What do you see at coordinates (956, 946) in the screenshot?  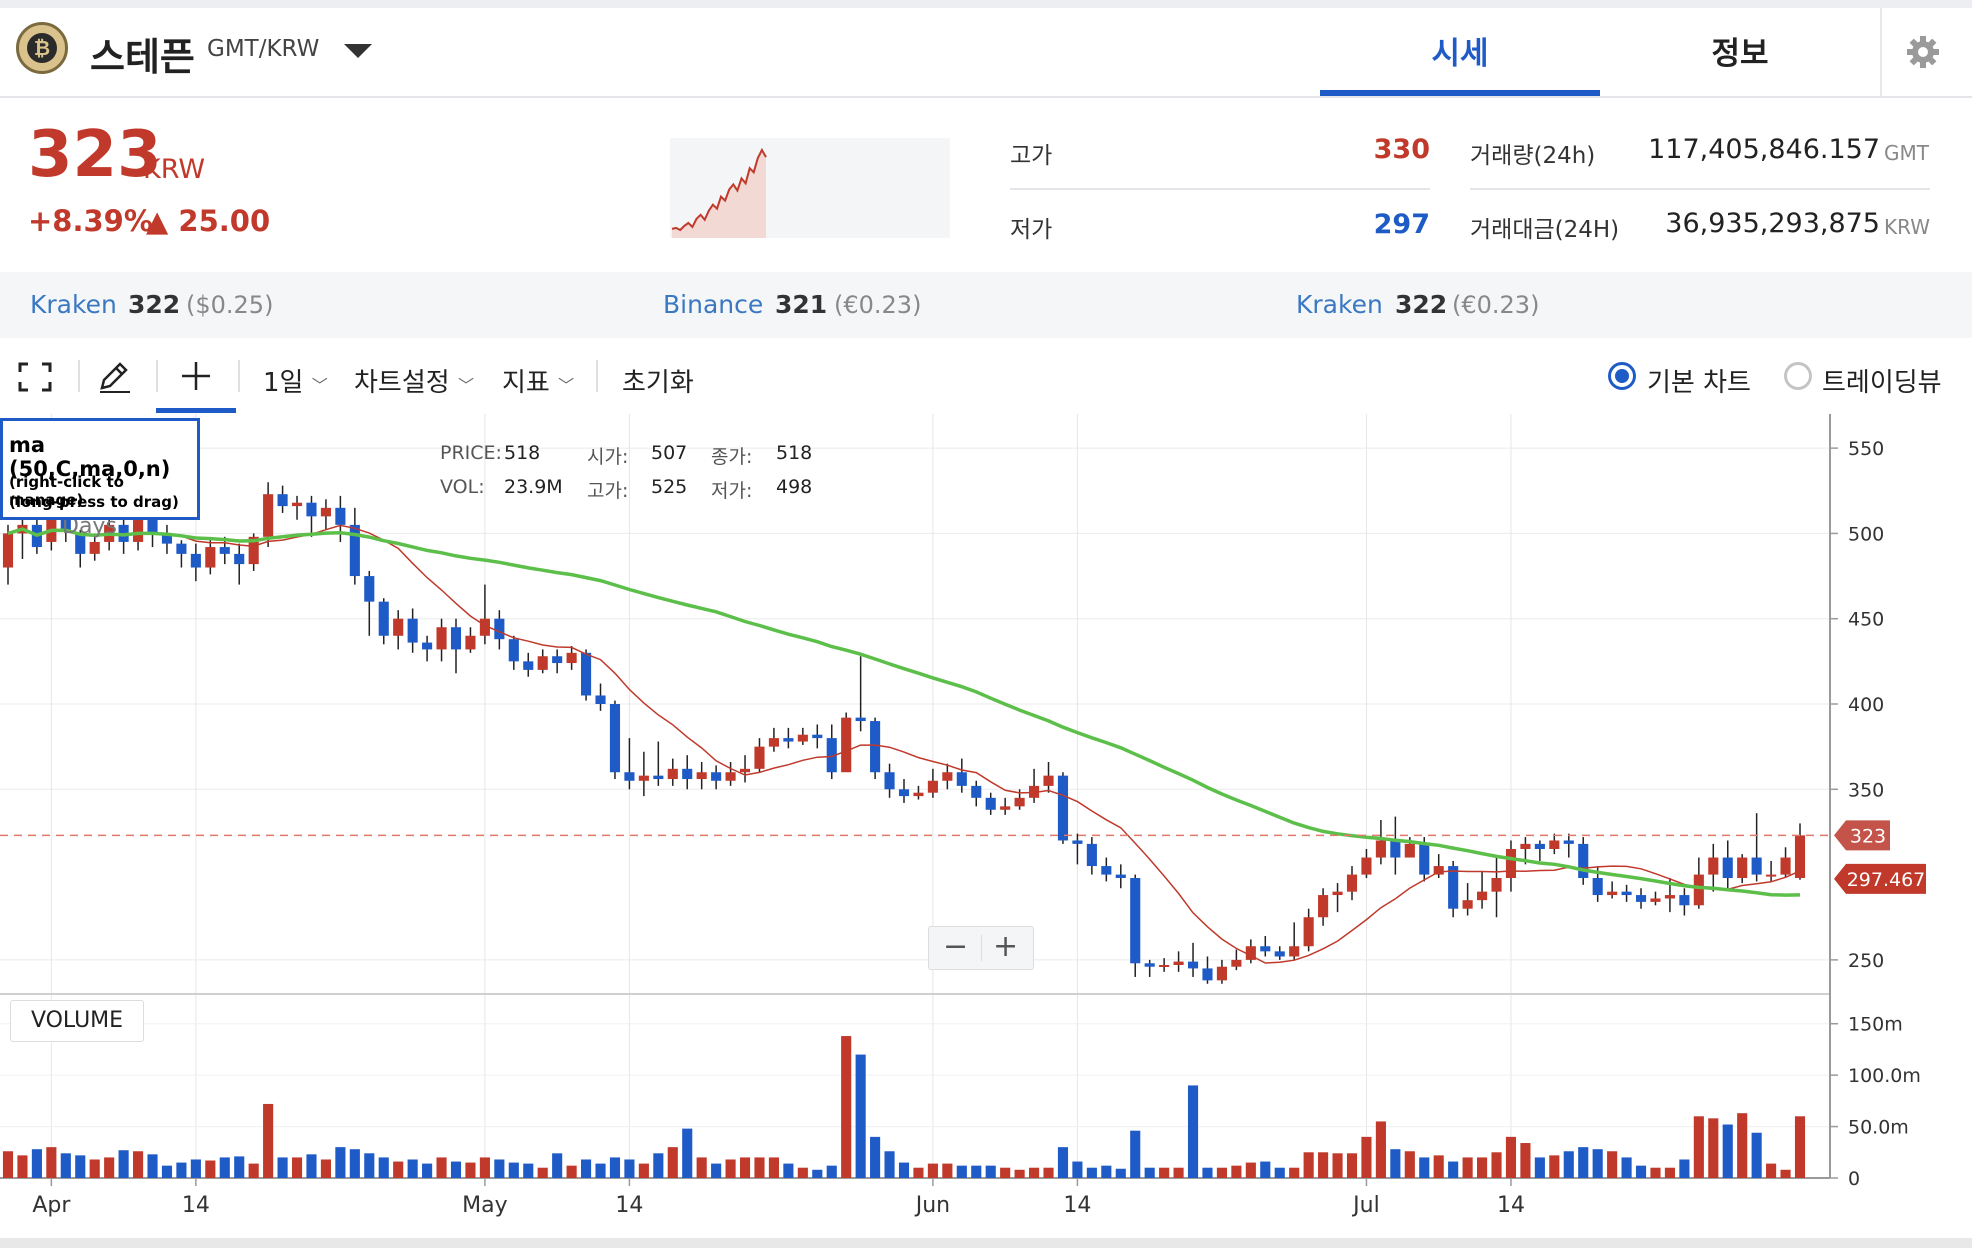 I see `zoom-out-button: −` at bounding box center [956, 946].